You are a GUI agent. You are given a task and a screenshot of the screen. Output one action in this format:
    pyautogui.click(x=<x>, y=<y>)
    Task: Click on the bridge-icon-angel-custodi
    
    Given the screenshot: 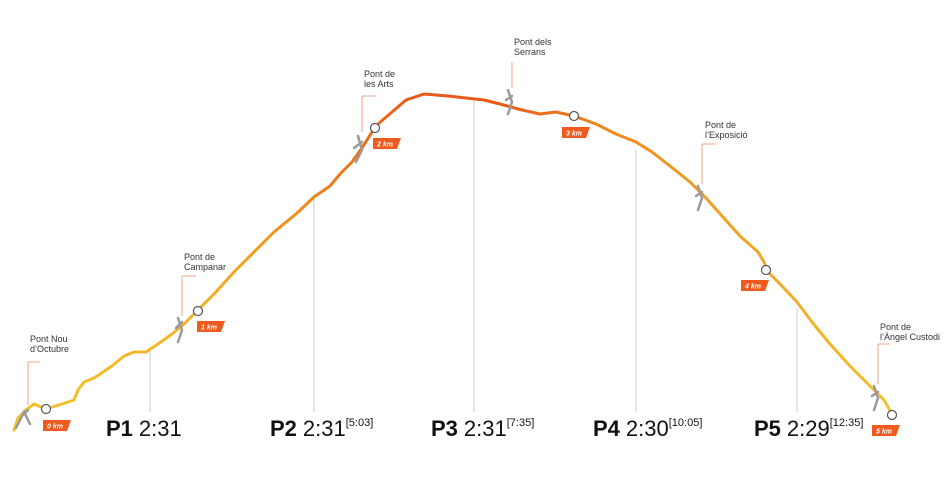 What is the action you would take?
    pyautogui.click(x=875, y=398)
    